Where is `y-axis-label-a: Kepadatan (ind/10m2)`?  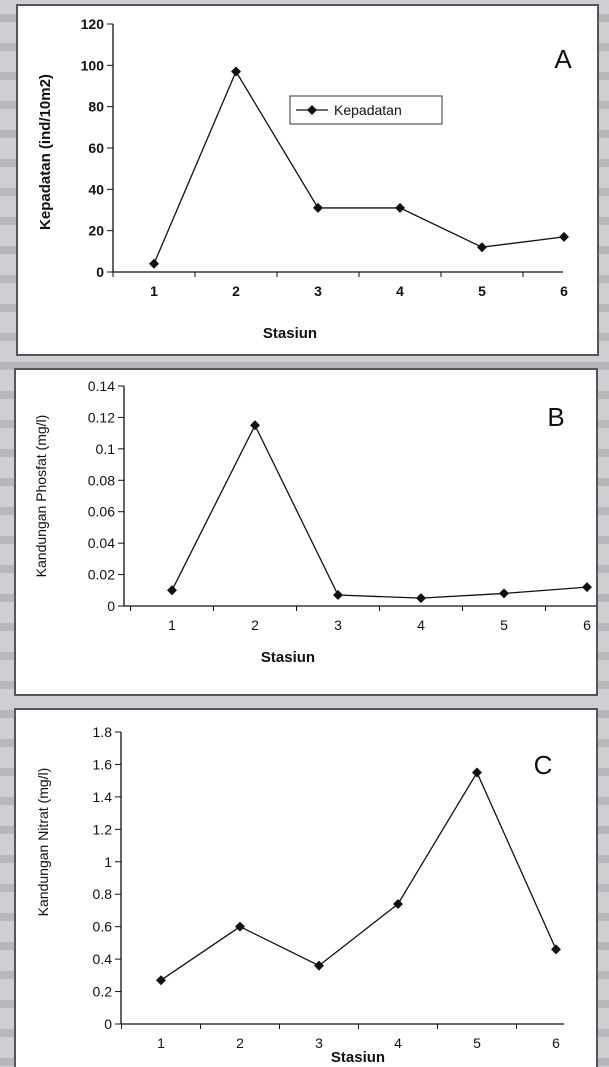
y-axis-label-a: Kepadatan (ind/10m2) is located at coordinates (45, 152).